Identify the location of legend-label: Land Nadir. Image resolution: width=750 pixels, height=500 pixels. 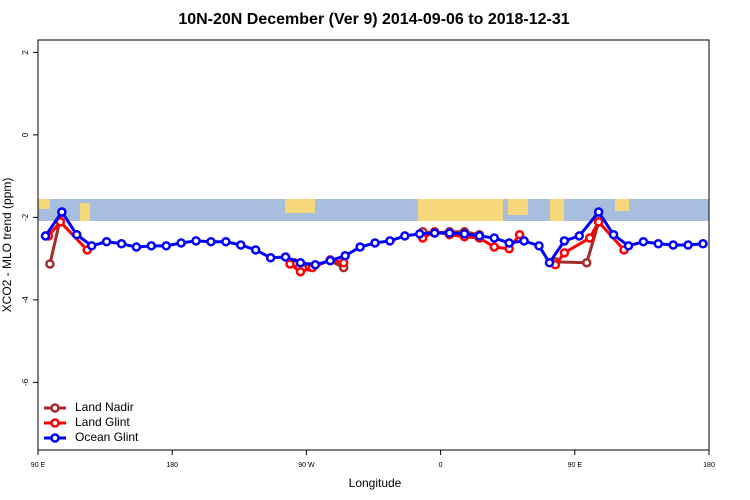
(104, 407).